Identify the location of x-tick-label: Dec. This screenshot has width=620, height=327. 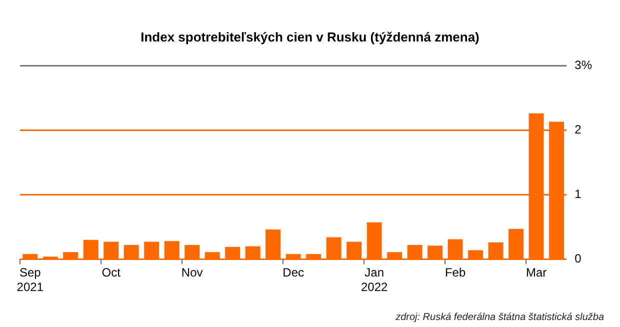
(293, 273).